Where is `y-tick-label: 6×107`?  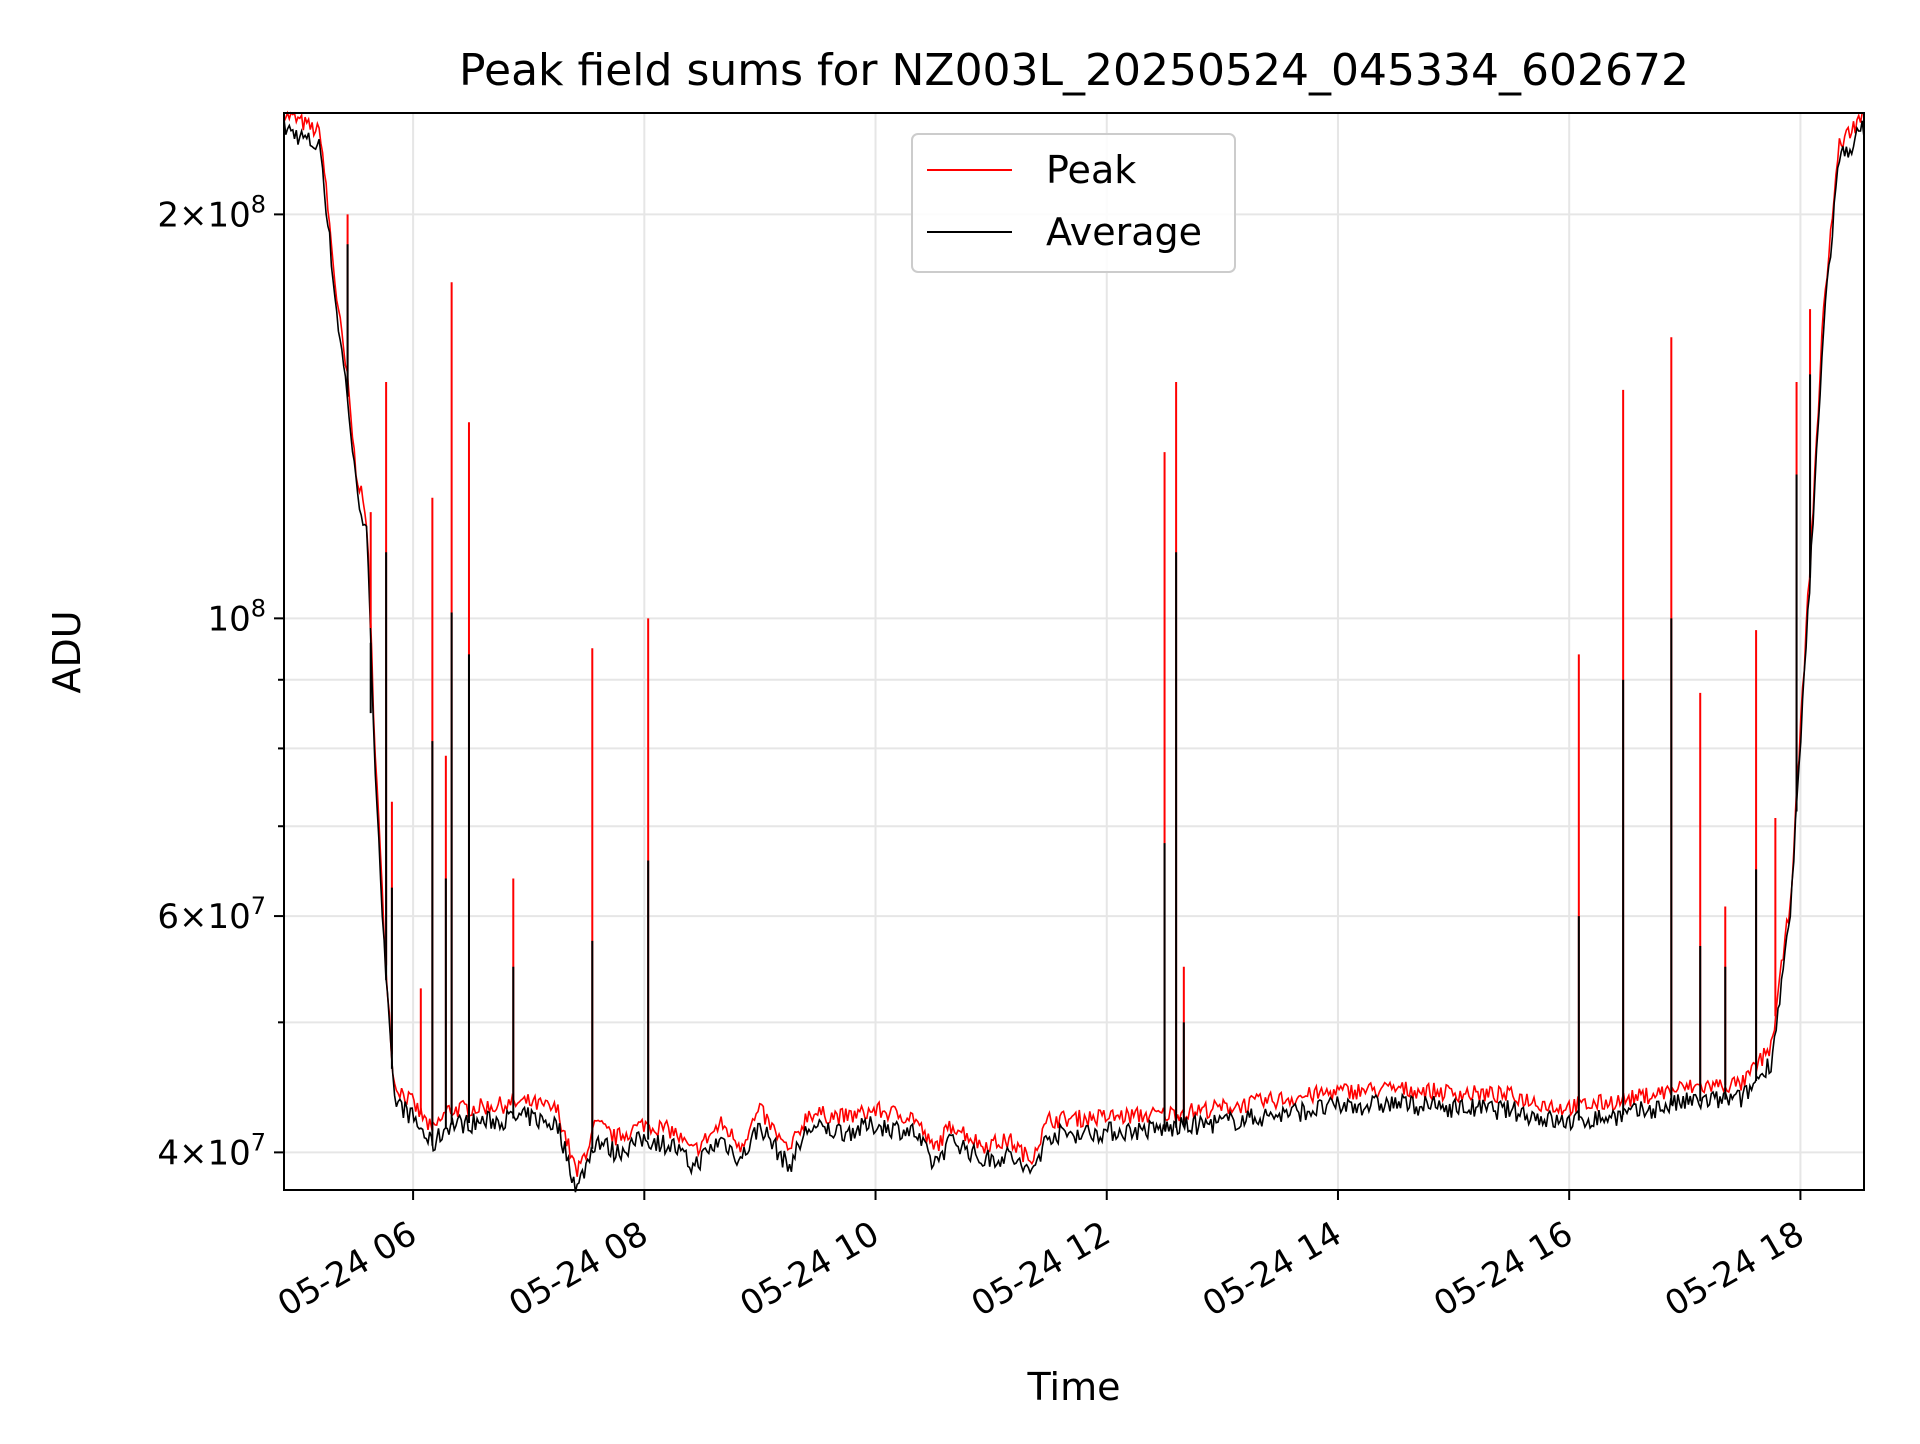 y-tick-label: 6×107 is located at coordinates (211, 914).